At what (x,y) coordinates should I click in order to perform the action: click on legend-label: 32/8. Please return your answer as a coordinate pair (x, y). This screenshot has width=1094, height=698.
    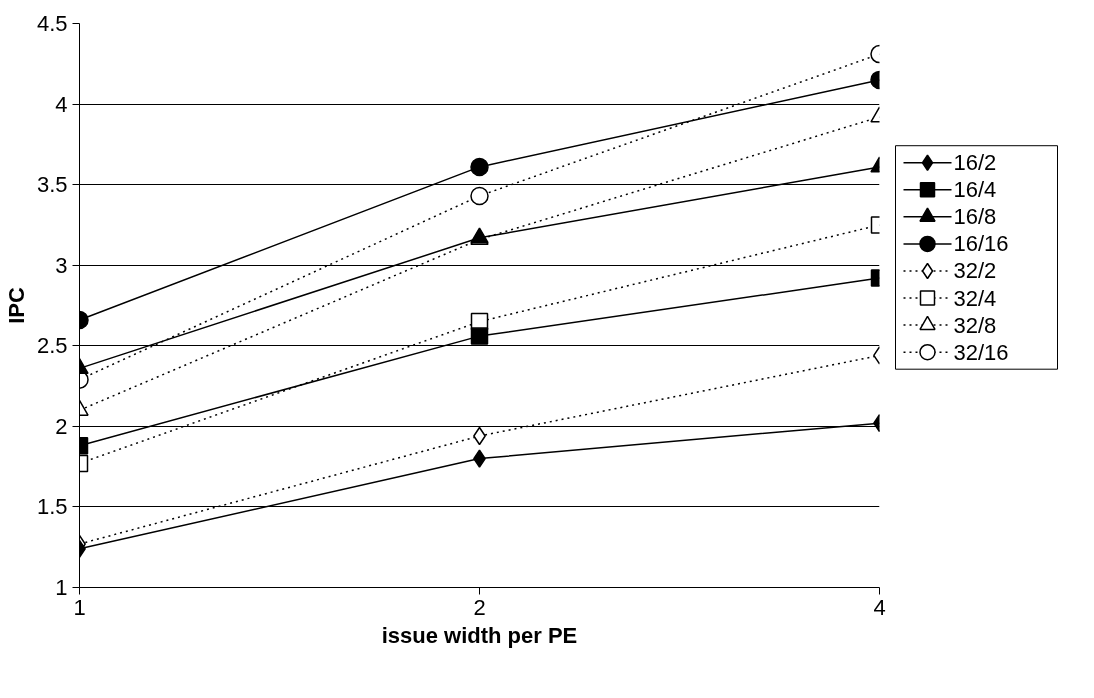
    Looking at the image, I should click on (975, 325).